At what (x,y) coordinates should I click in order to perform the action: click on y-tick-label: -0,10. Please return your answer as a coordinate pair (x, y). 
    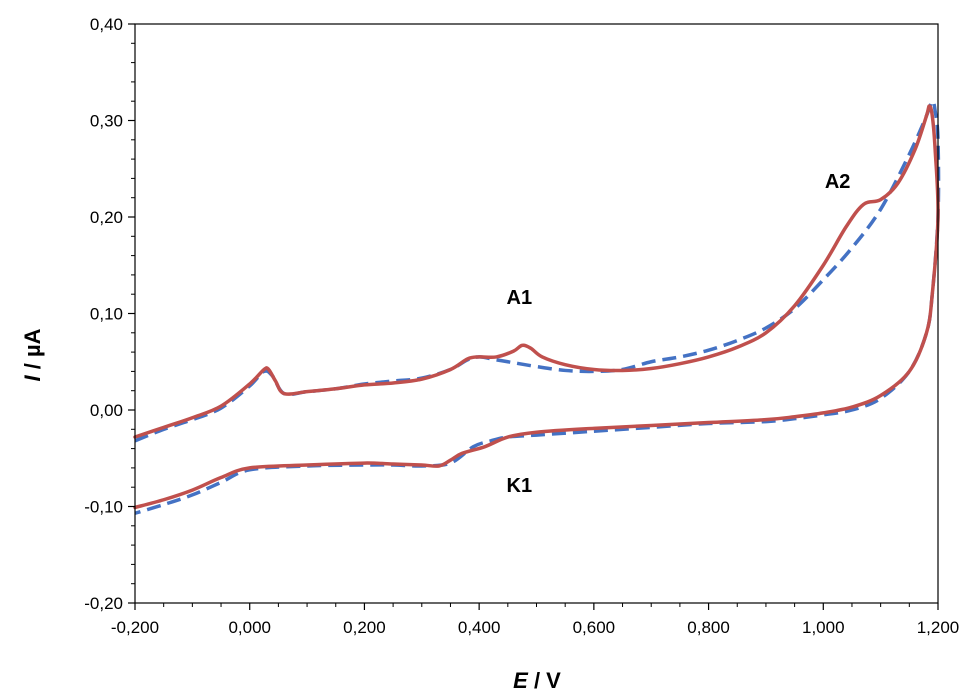
    Looking at the image, I should click on (103, 507).